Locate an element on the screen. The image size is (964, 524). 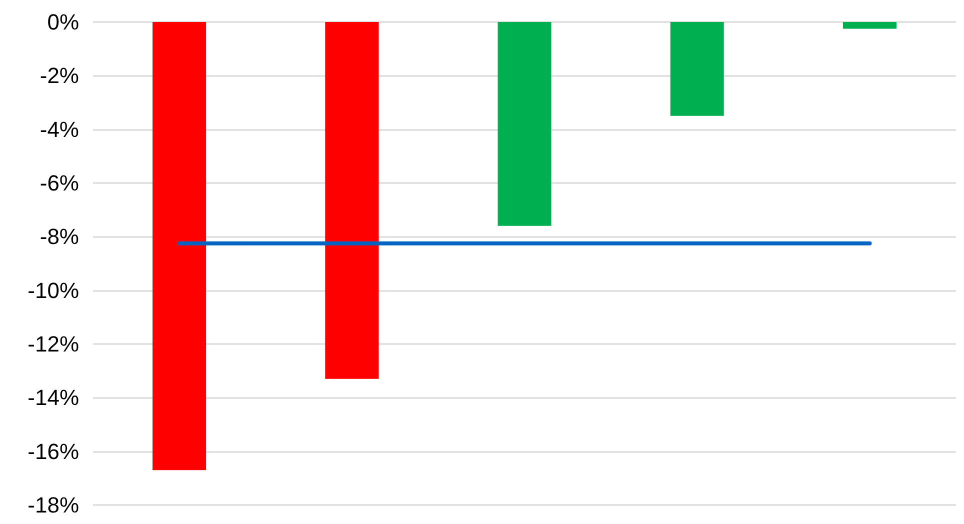
y-tick-label: -2% is located at coordinates (59, 75).